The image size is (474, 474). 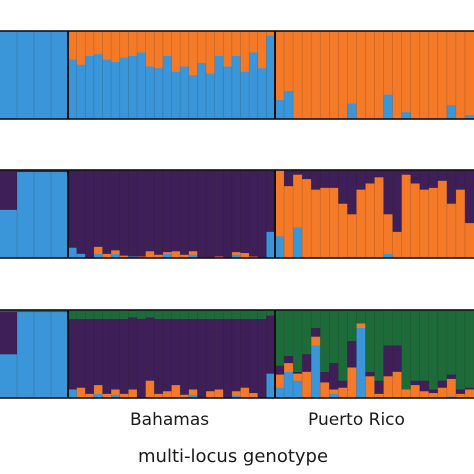 I want to click on bar-segment-p3-s4-i2, so click(x=26, y=311).